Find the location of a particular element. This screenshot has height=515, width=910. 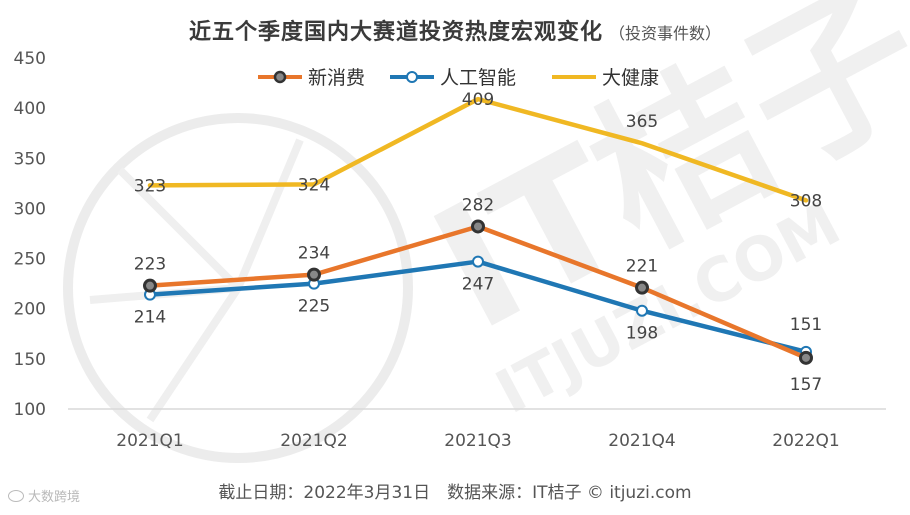

data-label: 308 is located at coordinates (806, 201).